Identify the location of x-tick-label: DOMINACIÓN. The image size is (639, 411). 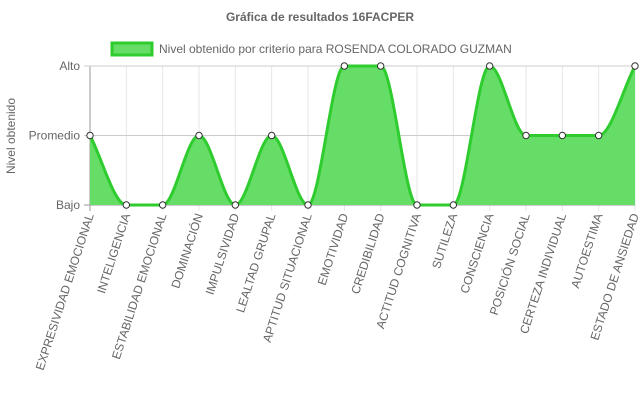
(186, 250).